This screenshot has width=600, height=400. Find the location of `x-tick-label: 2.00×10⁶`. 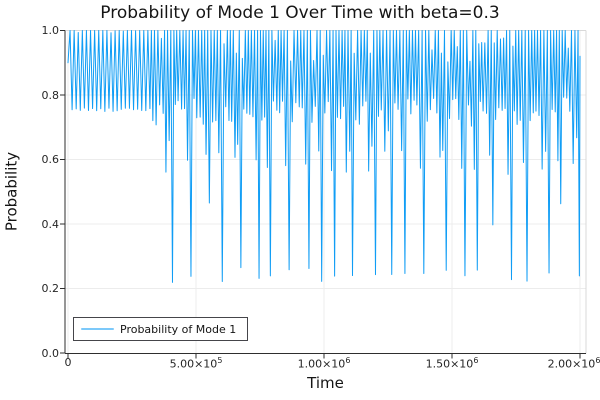

x-tick-label: 2.00×10⁶ is located at coordinates (573, 363).